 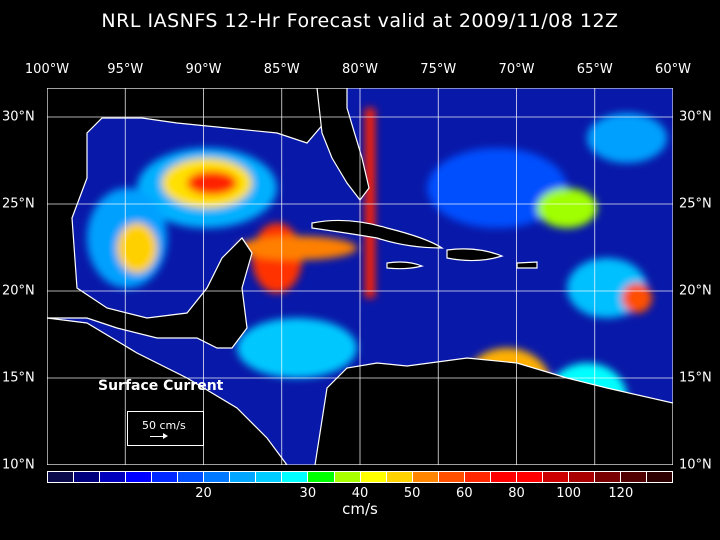 I want to click on lon-label: 85°W, so click(x=281, y=69).